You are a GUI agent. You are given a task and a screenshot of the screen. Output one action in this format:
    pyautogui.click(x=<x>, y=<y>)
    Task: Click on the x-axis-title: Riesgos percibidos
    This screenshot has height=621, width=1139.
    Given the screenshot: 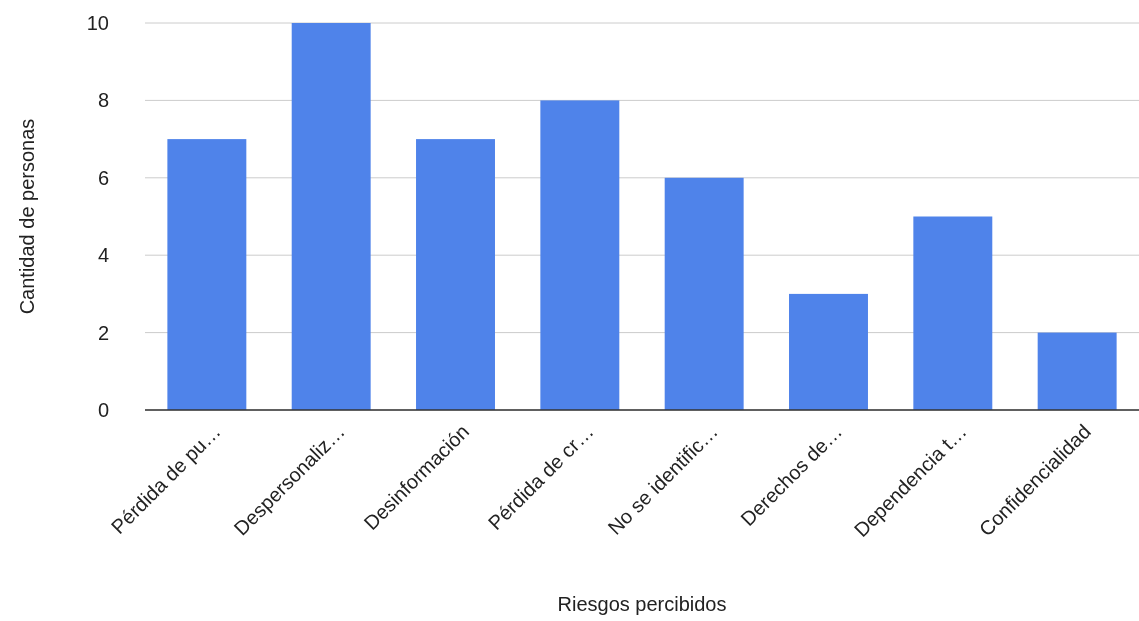 What is the action you would take?
    pyautogui.click(x=642, y=604)
    